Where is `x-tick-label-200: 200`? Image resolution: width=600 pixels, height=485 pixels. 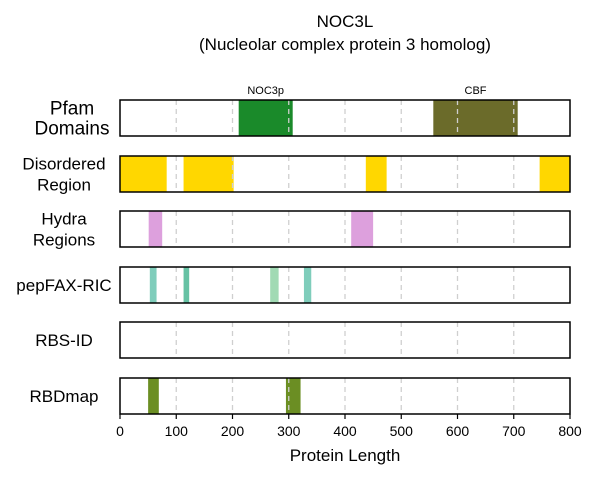 x-tick-label-200: 200 is located at coordinates (233, 431).